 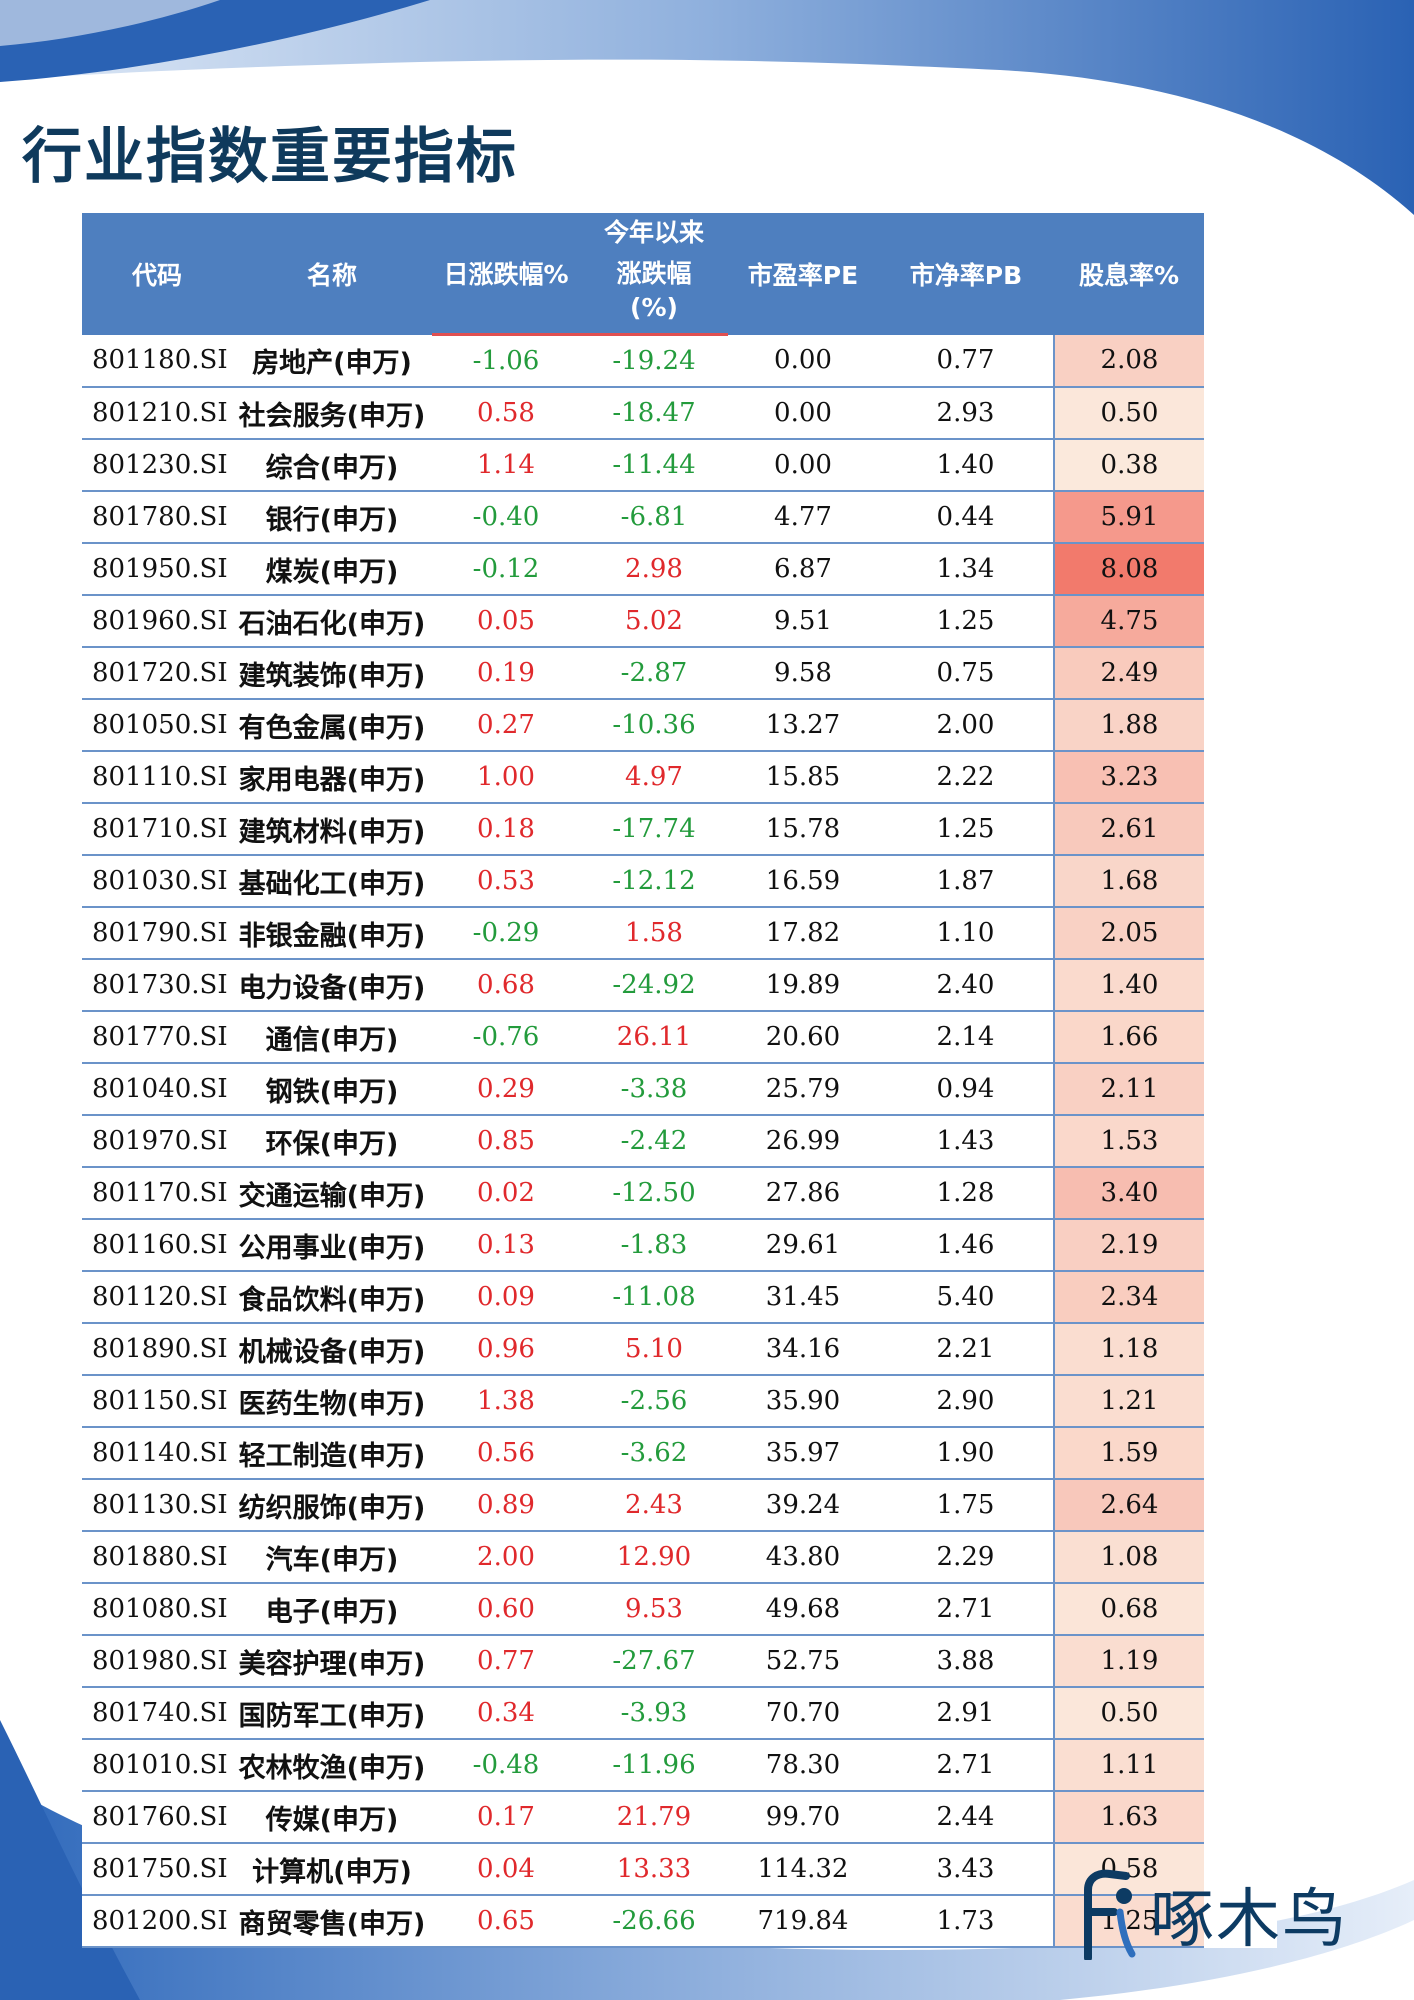 I want to click on table-row: 801120.SI 食品饮料(申万) 0.09 -11.08 31.45 5.40 2.34, so click(x=679, y=1297).